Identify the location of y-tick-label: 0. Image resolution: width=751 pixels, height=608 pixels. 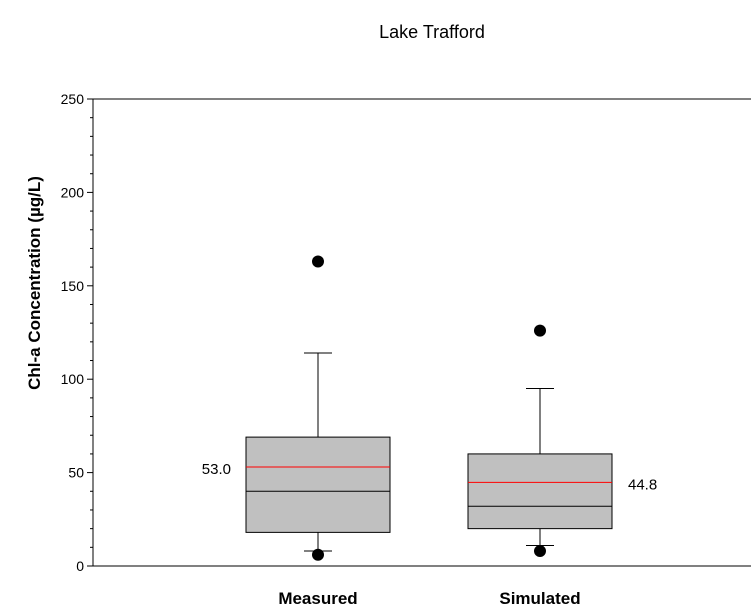
(80, 566).